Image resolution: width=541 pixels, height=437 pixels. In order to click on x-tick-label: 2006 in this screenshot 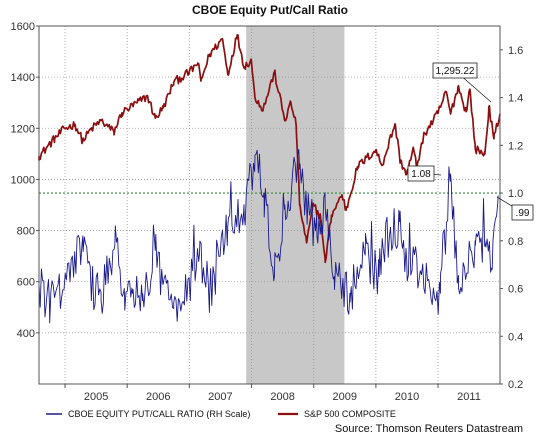, I will do `click(158, 397)`.